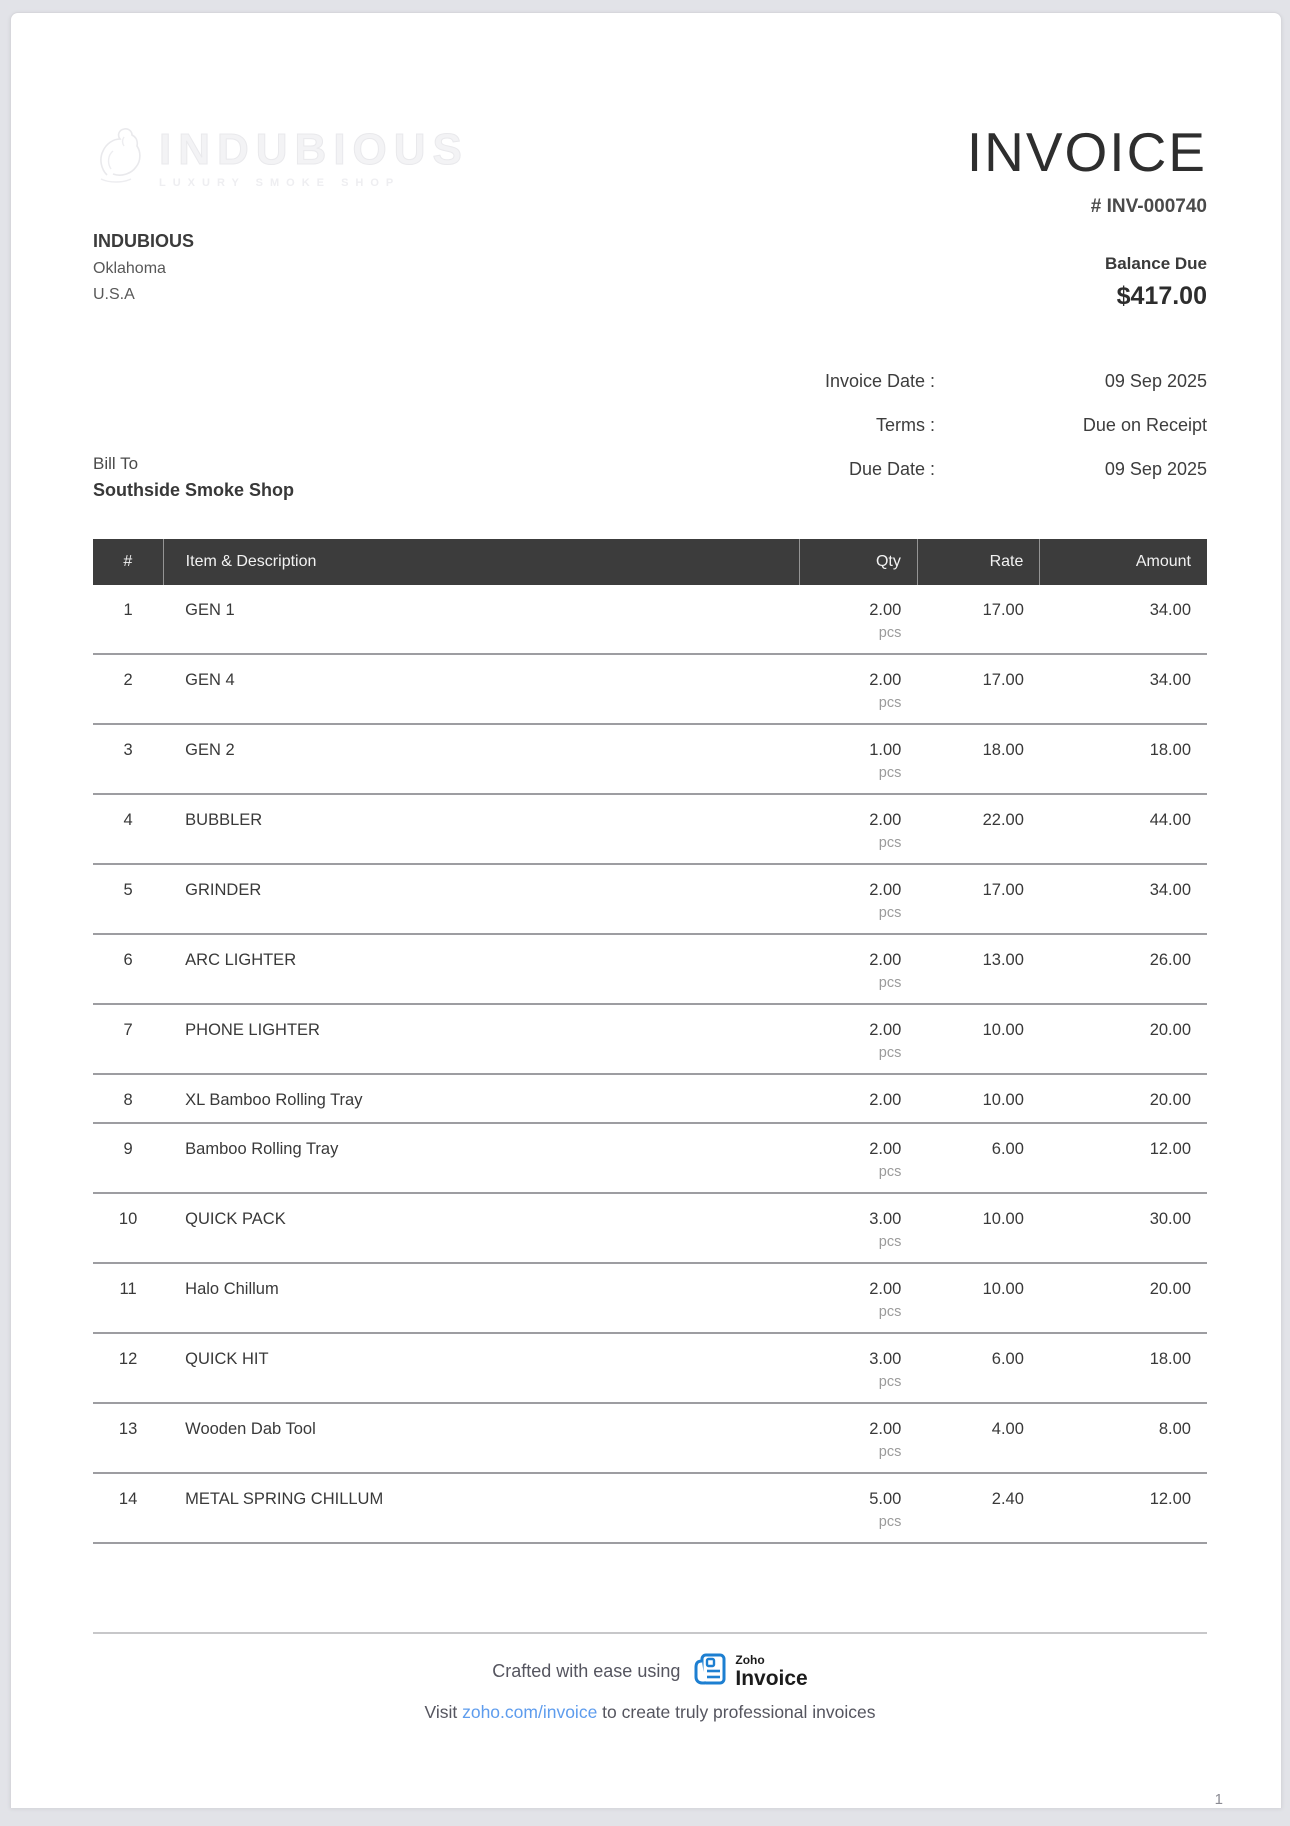 The height and width of the screenshot is (1826, 1290). I want to click on table-row: 11 Halo Chillum 2.00 pcs 10.00 20.00, so click(650, 1298).